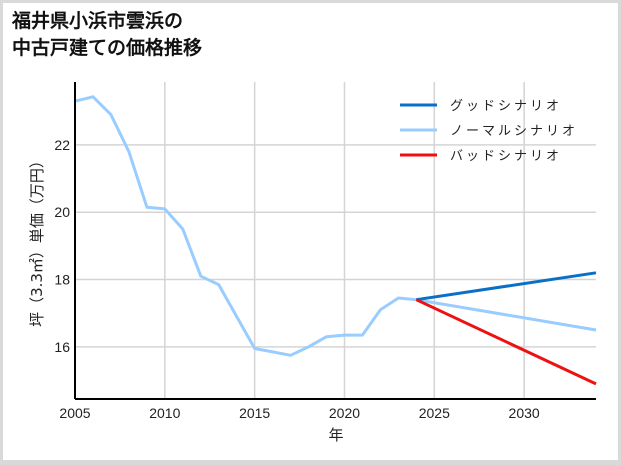  I want to click on legend-label: ノーマルシナリオ, so click(514, 131).